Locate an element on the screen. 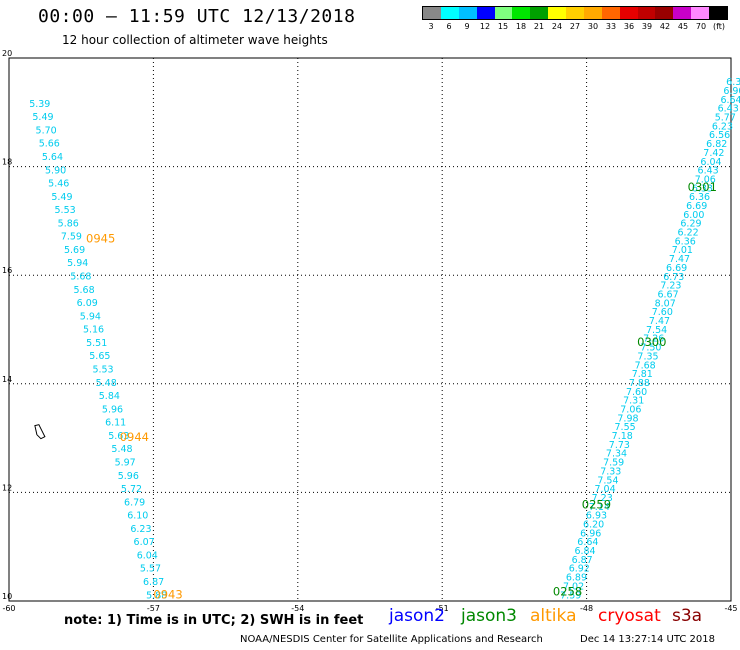  colorbar-tick-label: 3 is located at coordinates (431, 26).